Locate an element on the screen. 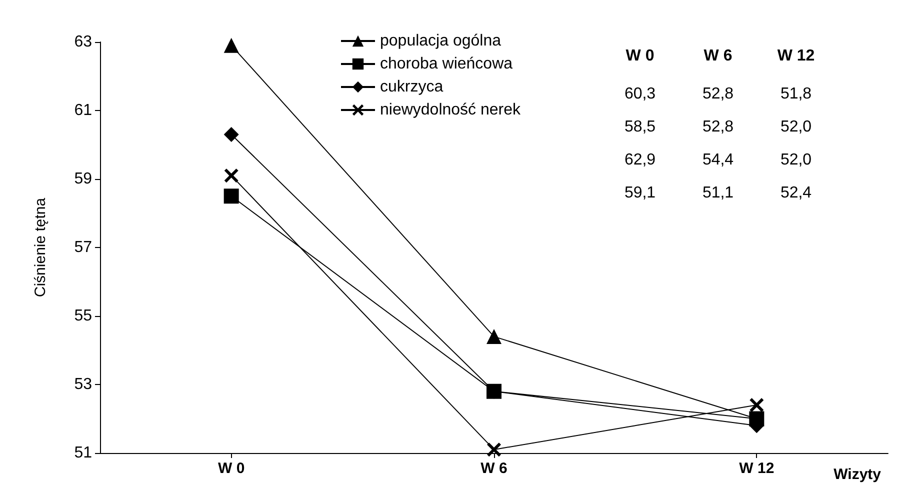  x-tick-label: W 6 is located at coordinates (494, 468).